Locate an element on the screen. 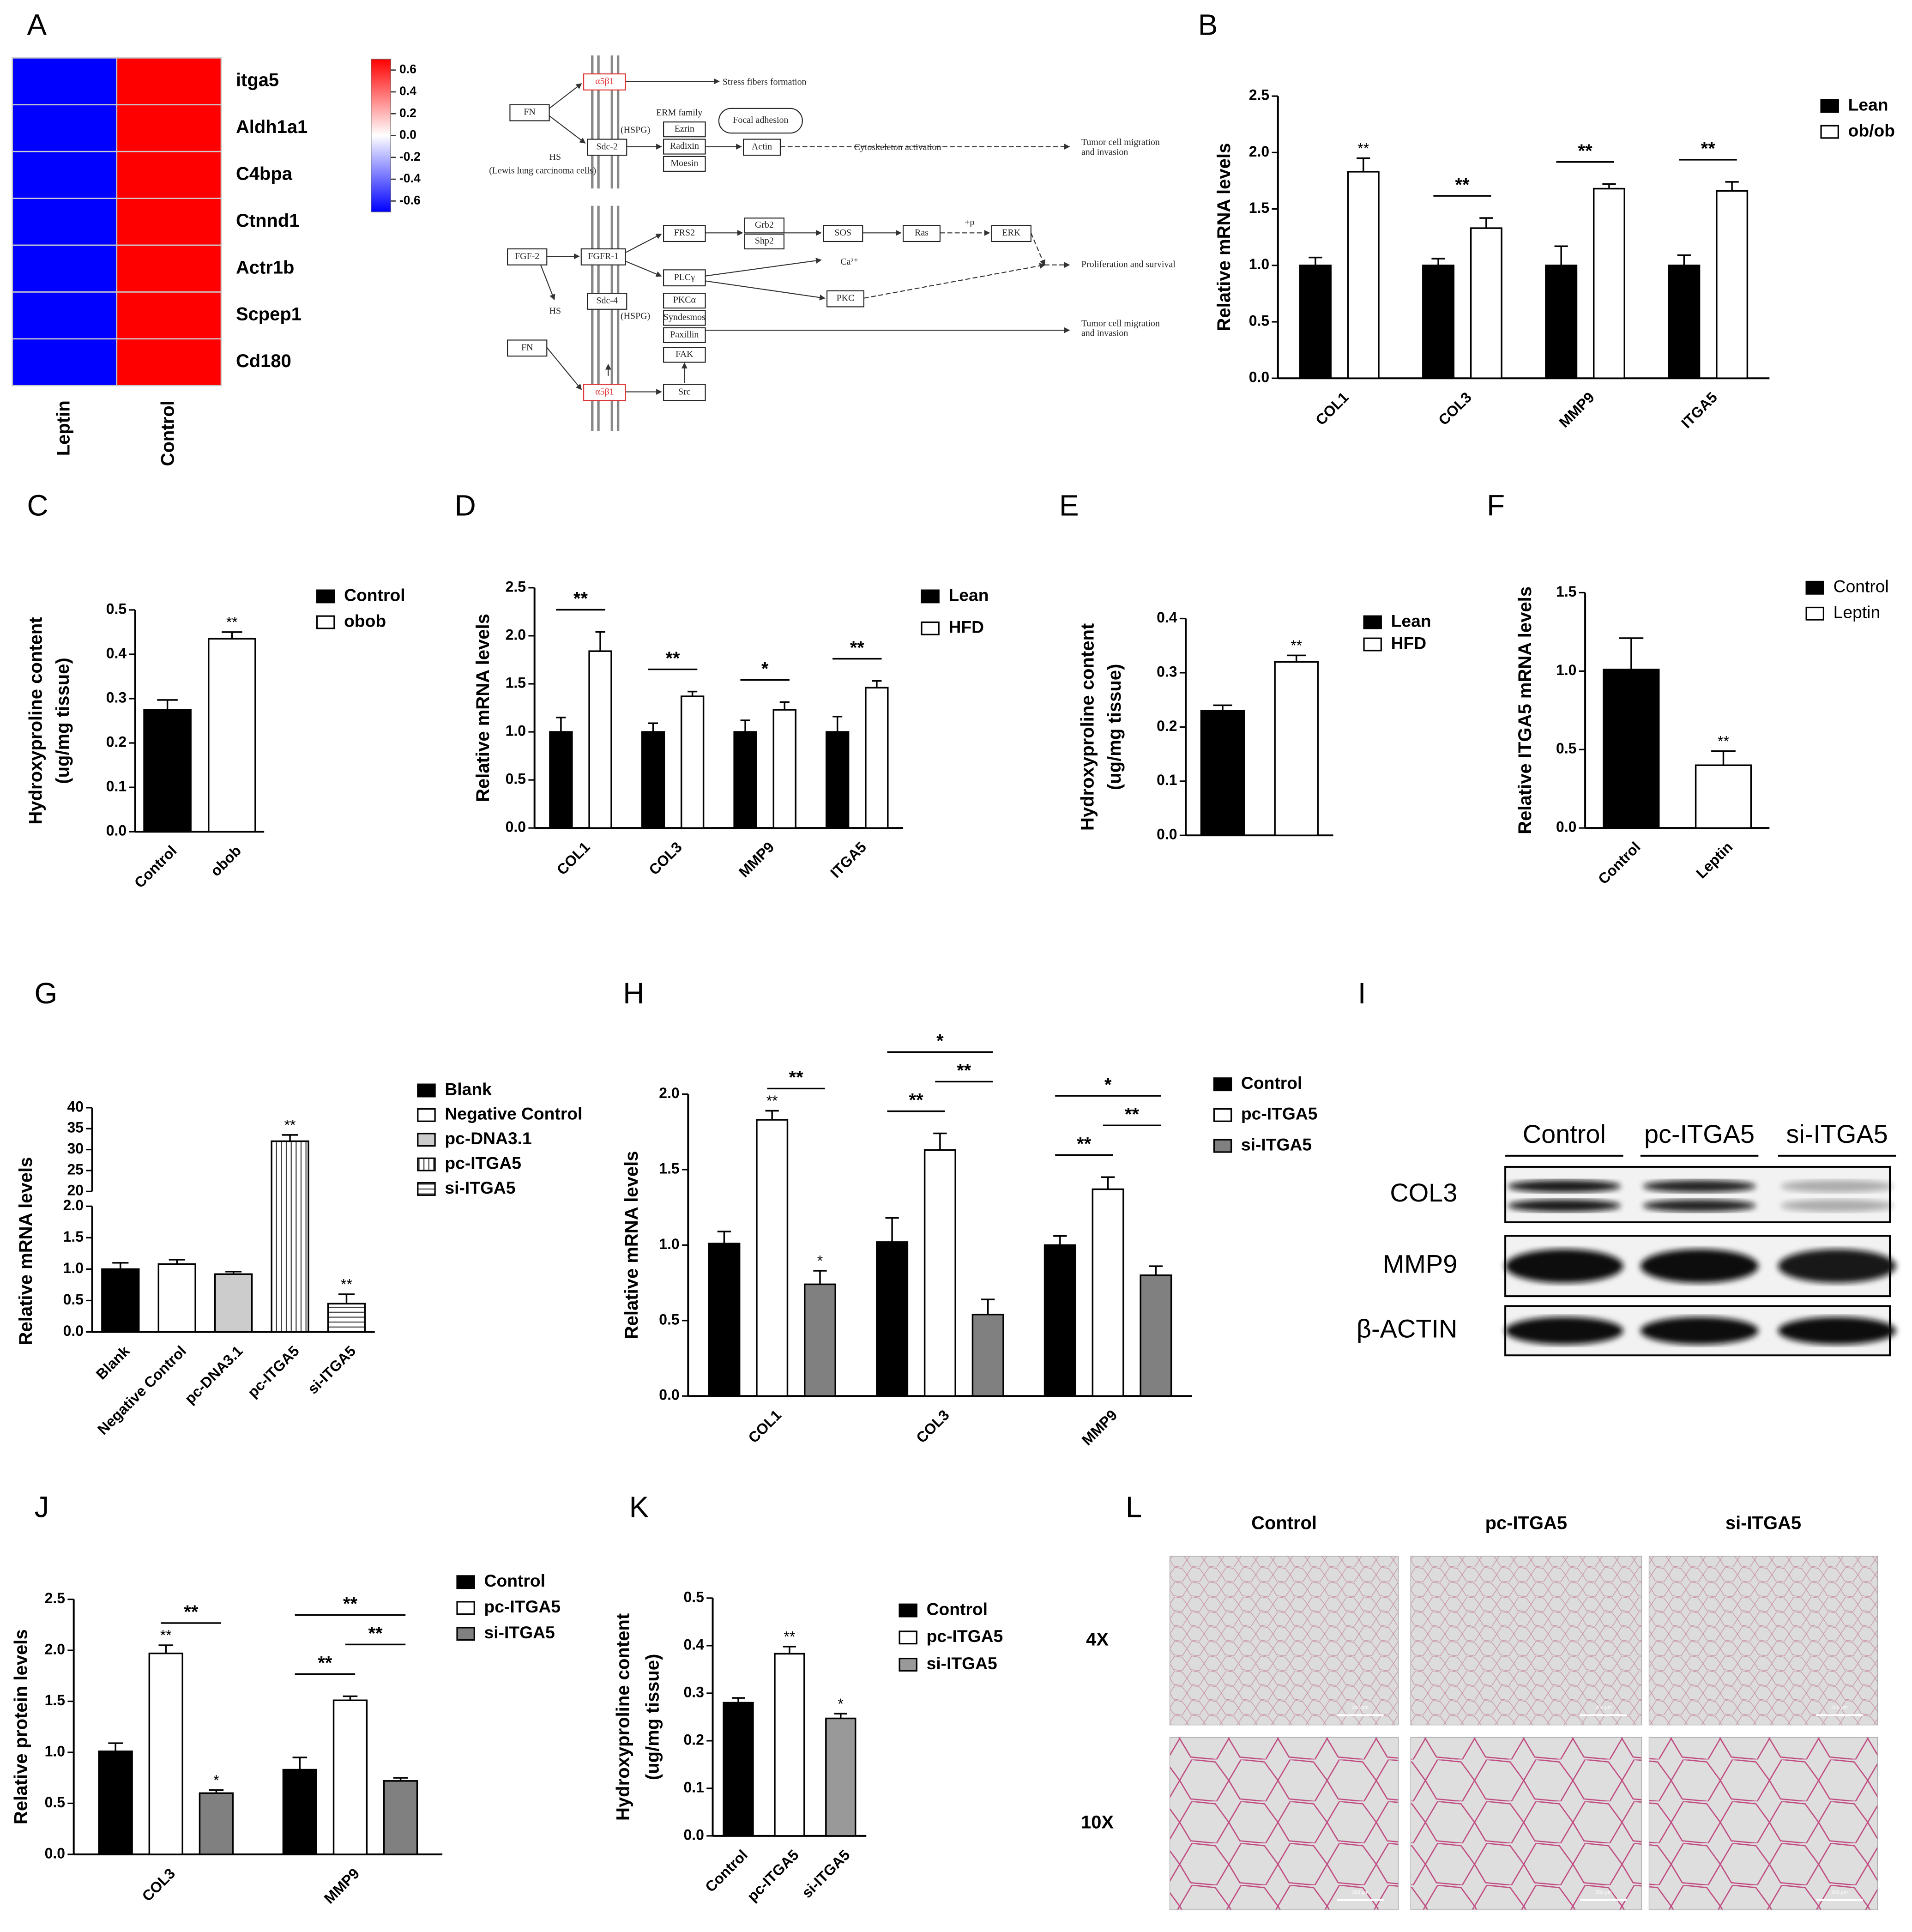 The width and height of the screenshot is (1912, 1932). x-tick-label: Leptin is located at coordinates (1714, 860).